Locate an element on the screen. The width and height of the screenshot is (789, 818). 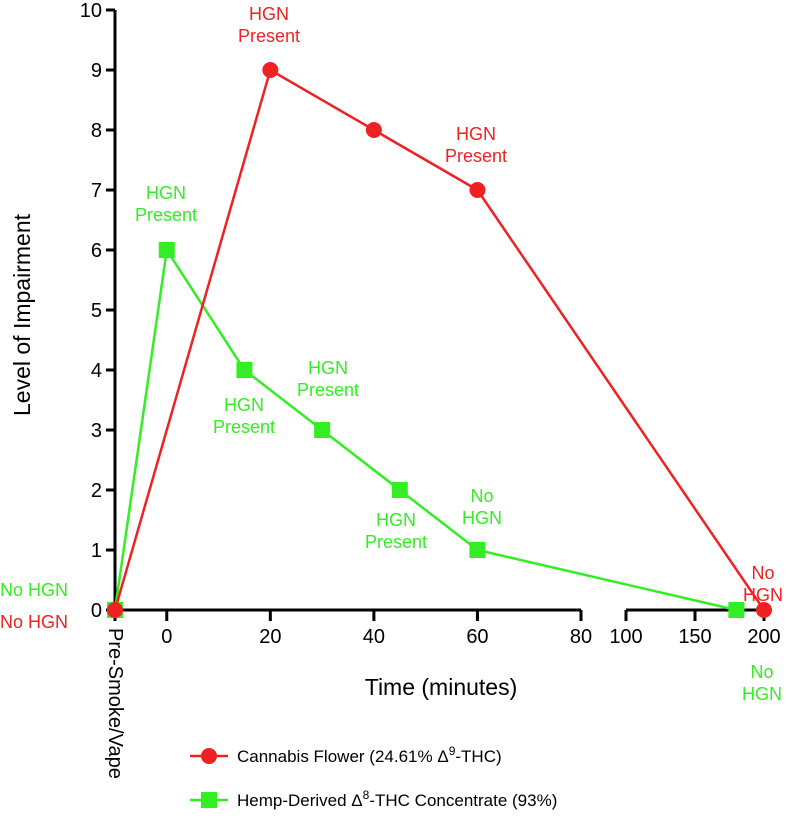
y-tick-label: 5 is located at coordinates (96, 311).